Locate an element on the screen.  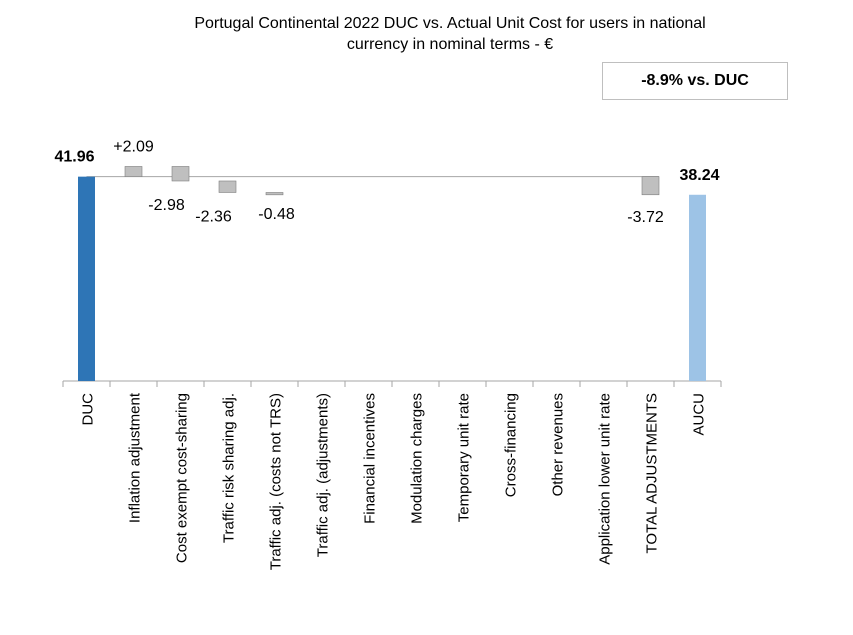
x-tick-label: Financial incentives is located at coordinates (370, 458).